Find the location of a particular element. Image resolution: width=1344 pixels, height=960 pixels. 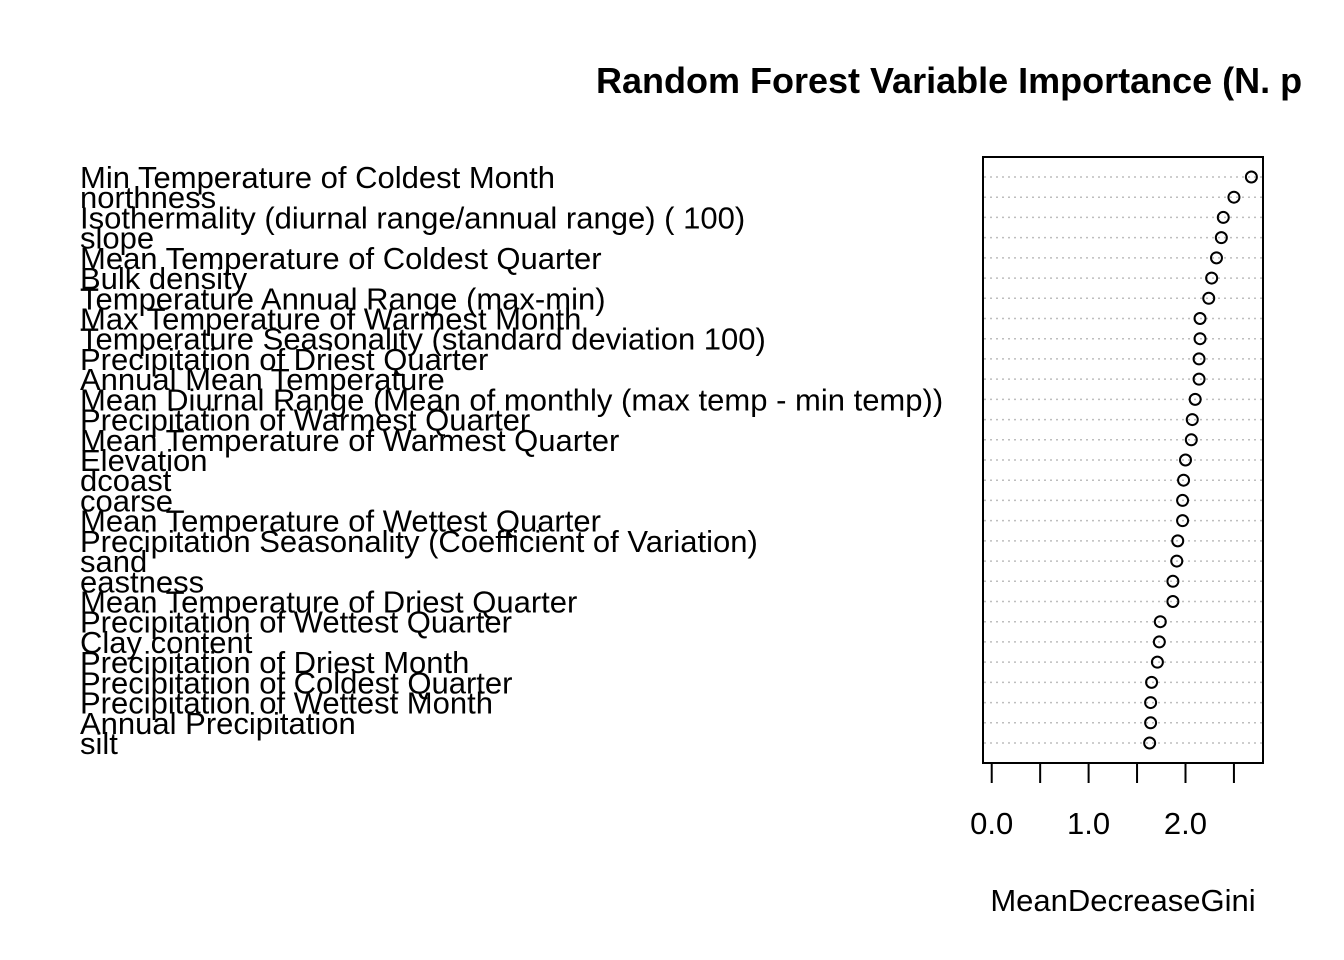

variable-label: Annual Mean Temperature is located at coordinates (262, 379).